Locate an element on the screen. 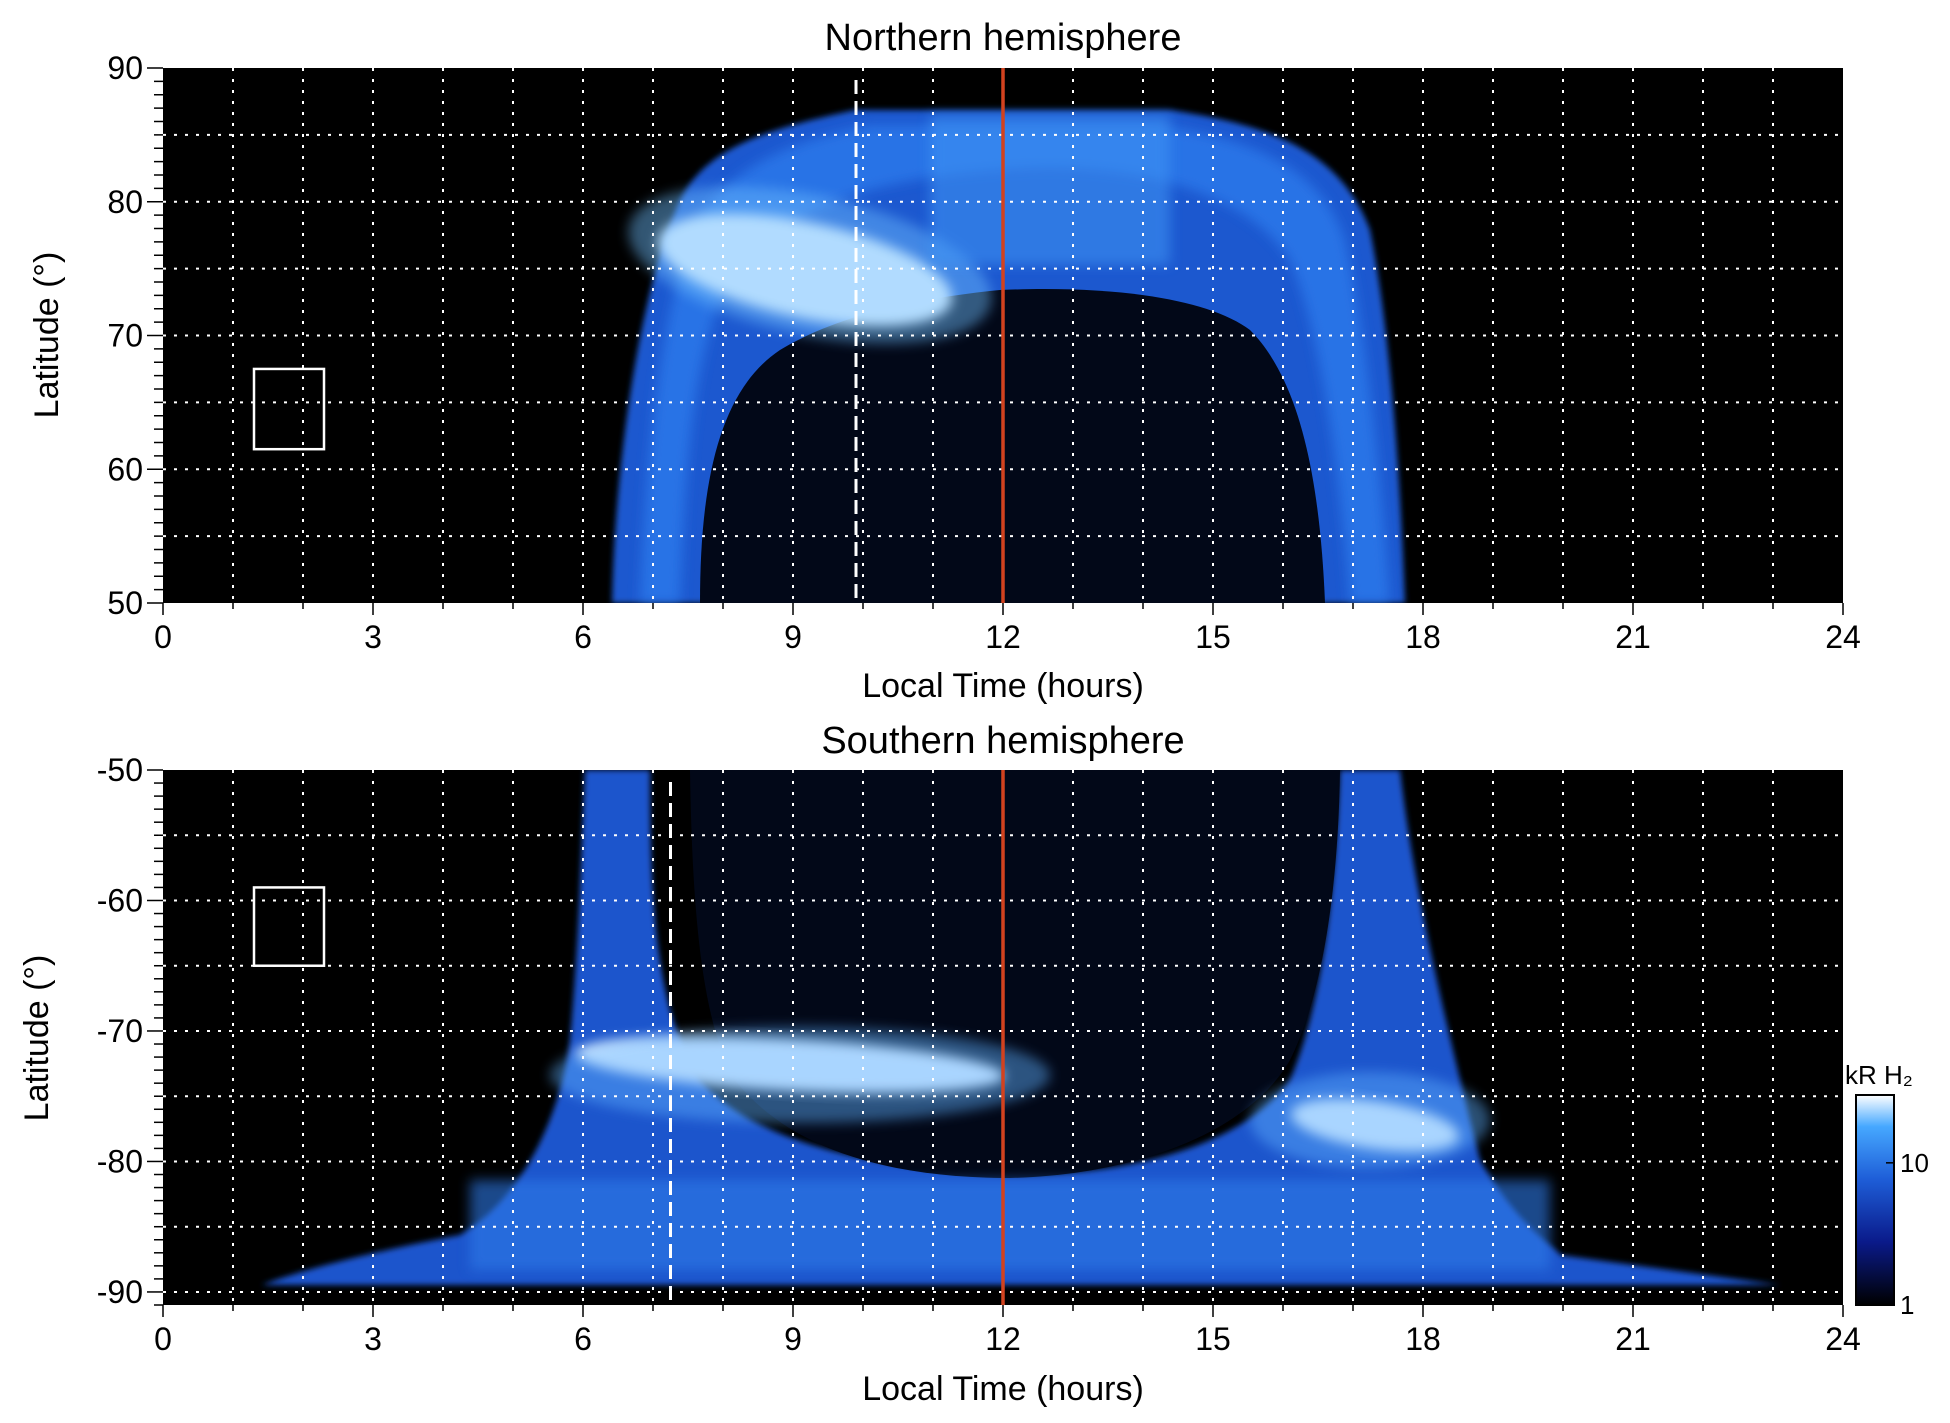 Image resolution: width=1950 pixels, height=1423 pixels. y-tick-label: -80 is located at coordinates (120, 1161).